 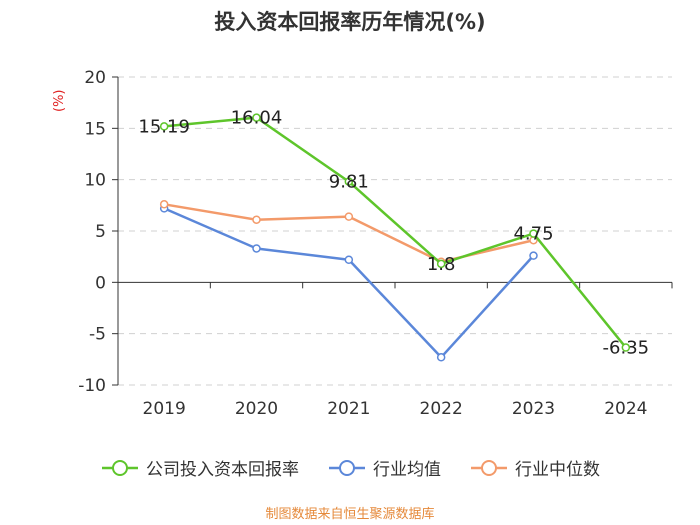 I want to click on legend-item: 行业中位数, so click(x=534, y=467).